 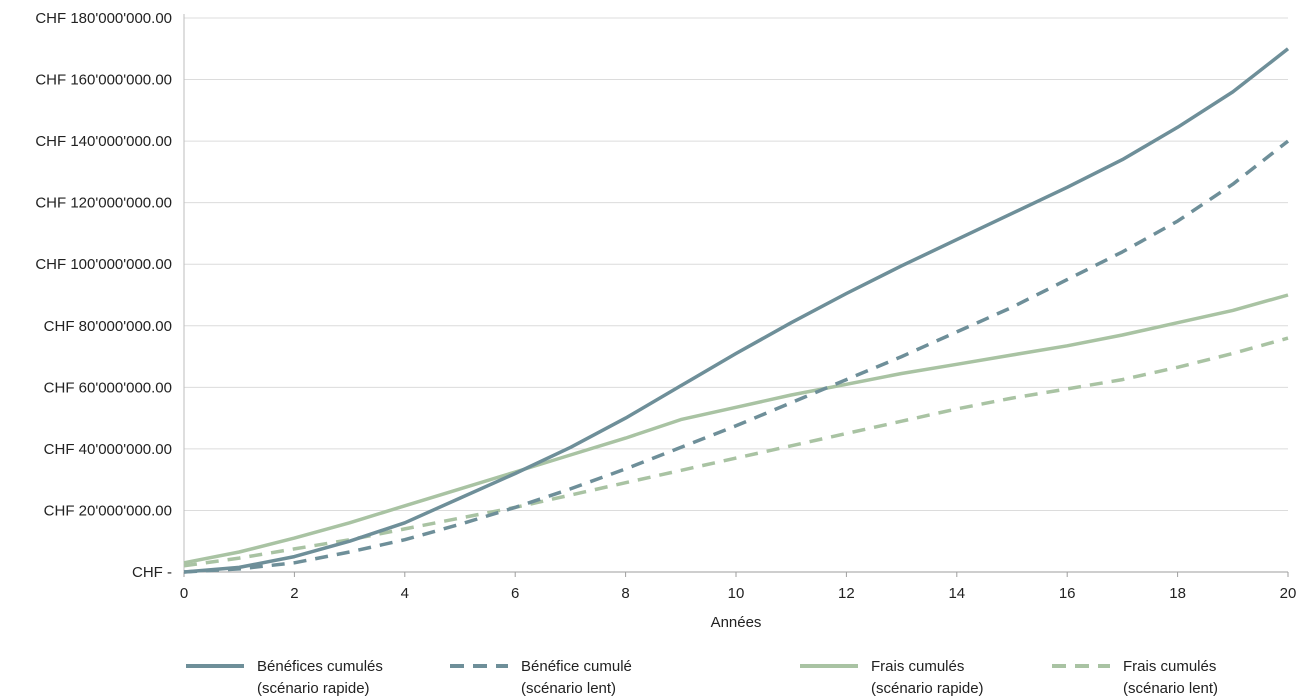 I want to click on legend-sublabel-2: (scénario lent), so click(x=568, y=688).